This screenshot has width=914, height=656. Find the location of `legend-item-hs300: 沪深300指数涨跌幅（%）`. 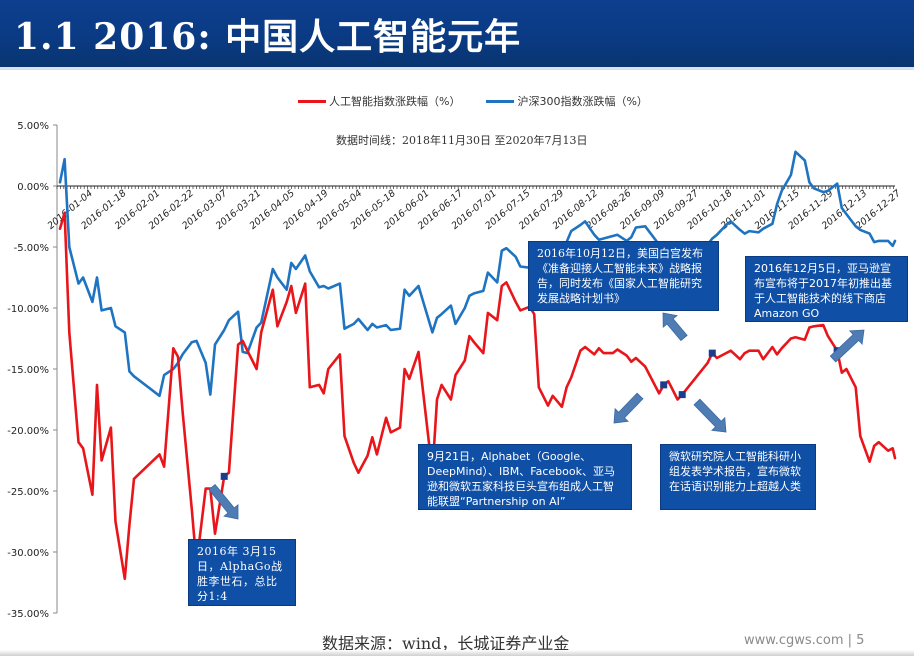

legend-item-hs300: 沪深300指数涨跌幅（%） is located at coordinates (567, 101).